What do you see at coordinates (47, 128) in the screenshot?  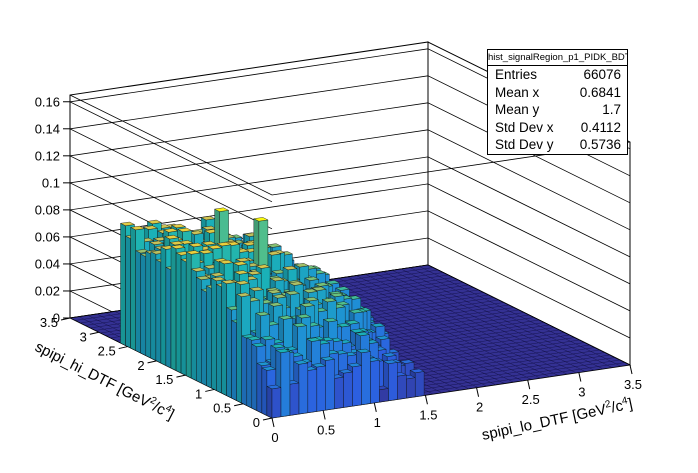 I see `z-tick-label: 0.14` at bounding box center [47, 128].